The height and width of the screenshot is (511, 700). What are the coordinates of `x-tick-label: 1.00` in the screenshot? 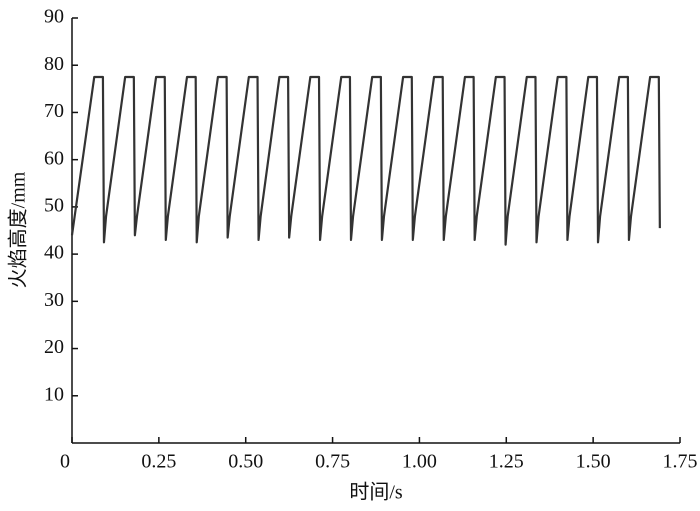 It's located at (419, 462).